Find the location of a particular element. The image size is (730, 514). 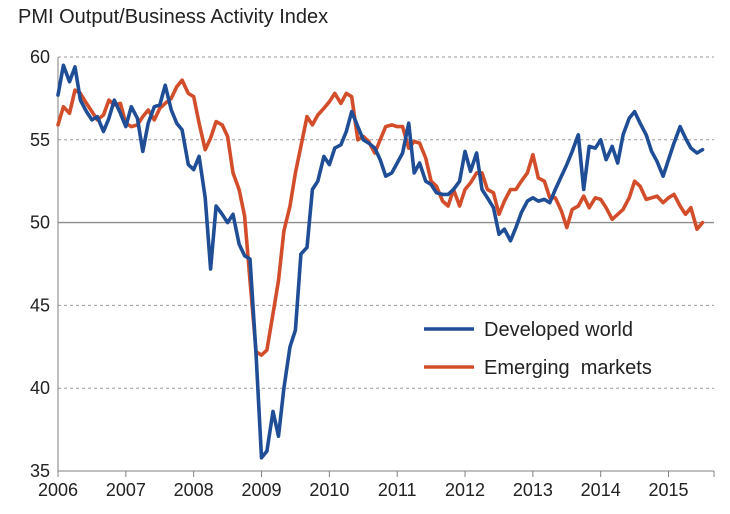

y-tick-label: 60 is located at coordinates (40, 57).